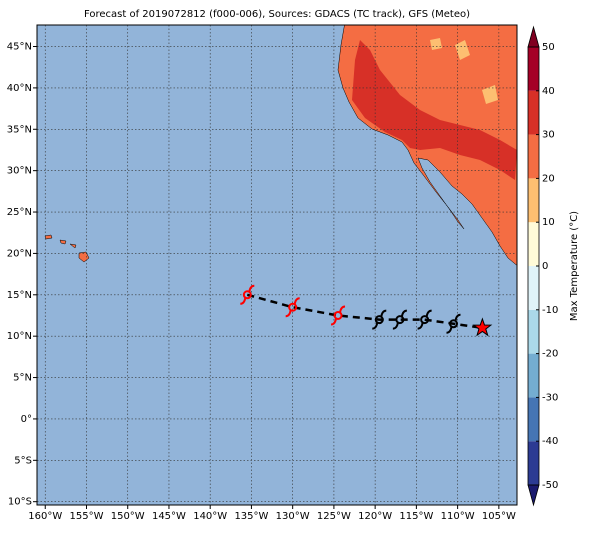 The image size is (592, 533). I want to click on x-tick-label: 120°W, so click(375, 516).